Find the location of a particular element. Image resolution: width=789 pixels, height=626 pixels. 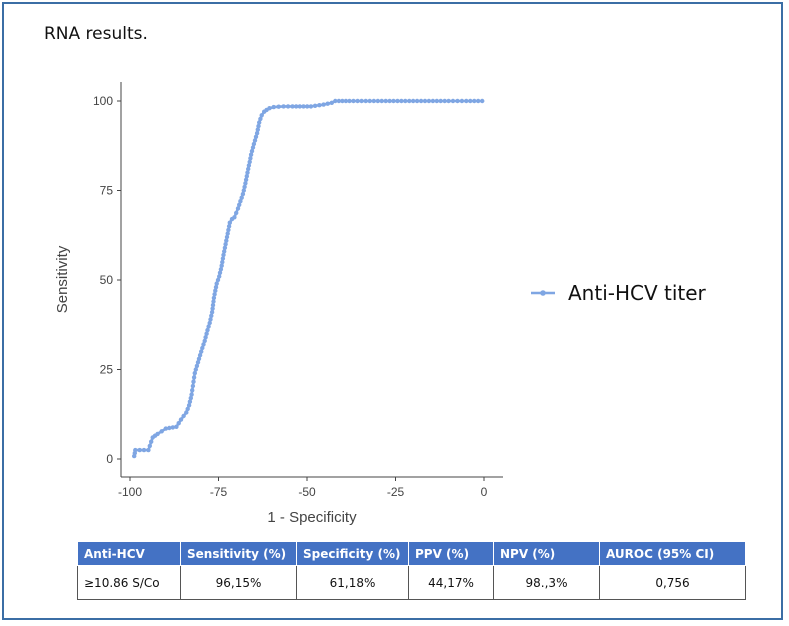

table-cell: 61,18% is located at coordinates (352, 582).